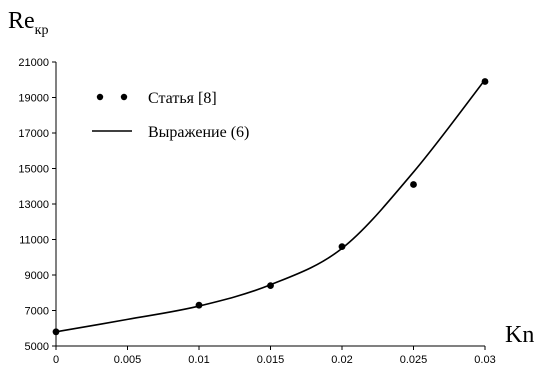 This screenshot has height=372, width=538. What do you see at coordinates (414, 360) in the screenshot?
I see `x-tick-label: 0.025` at bounding box center [414, 360].